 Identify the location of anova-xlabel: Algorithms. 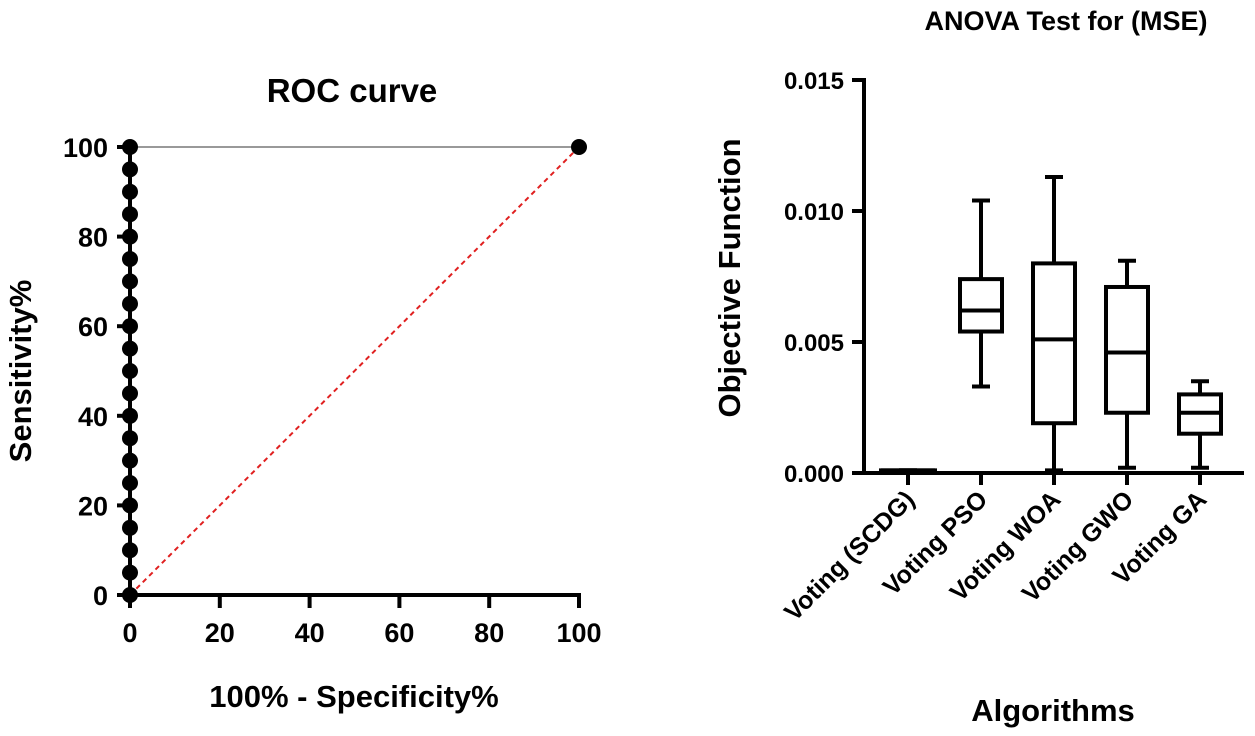
(1053, 710).